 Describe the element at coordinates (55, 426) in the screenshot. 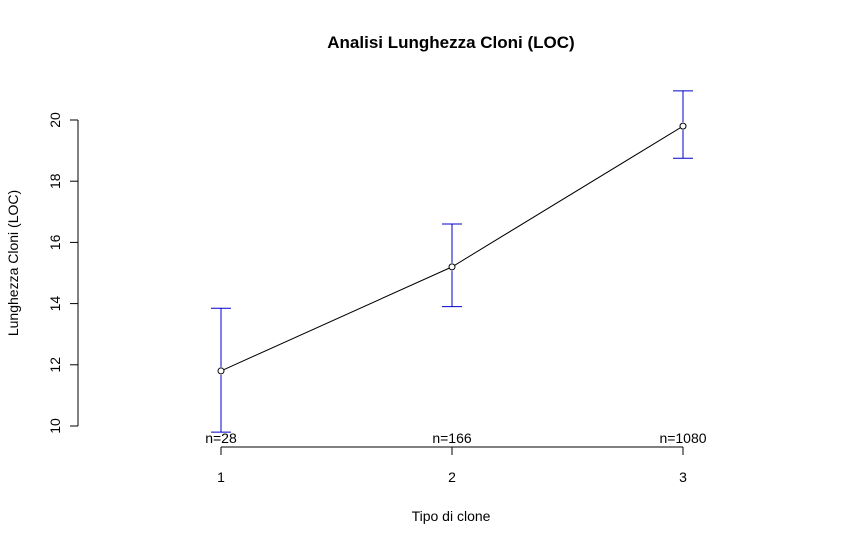

I see `y-tick-label: 10` at that location.